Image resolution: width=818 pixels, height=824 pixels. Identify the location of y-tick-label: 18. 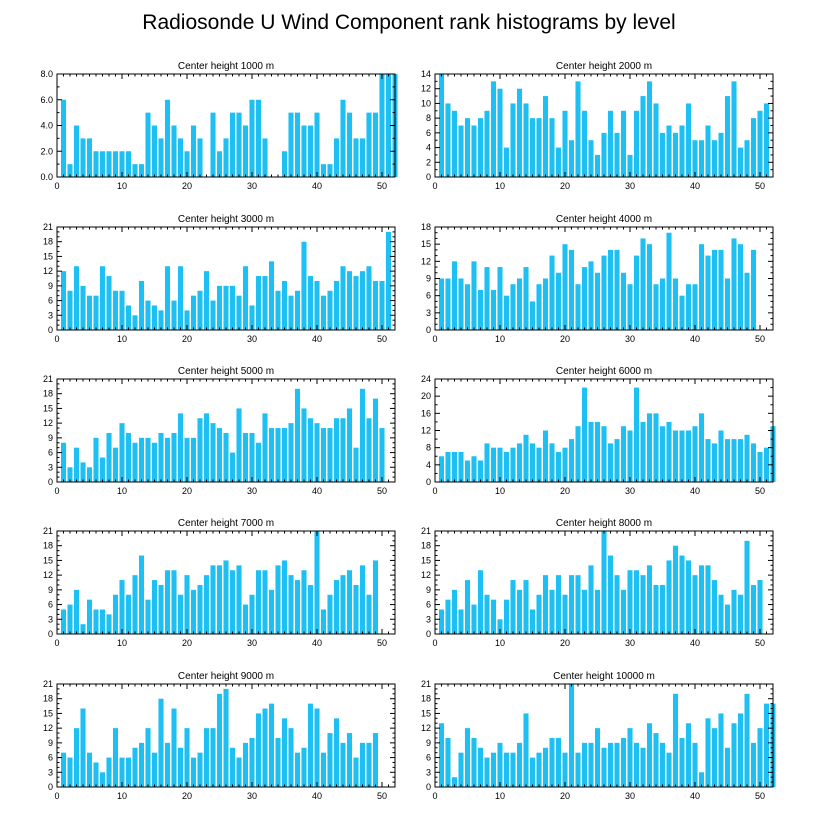
(426, 227).